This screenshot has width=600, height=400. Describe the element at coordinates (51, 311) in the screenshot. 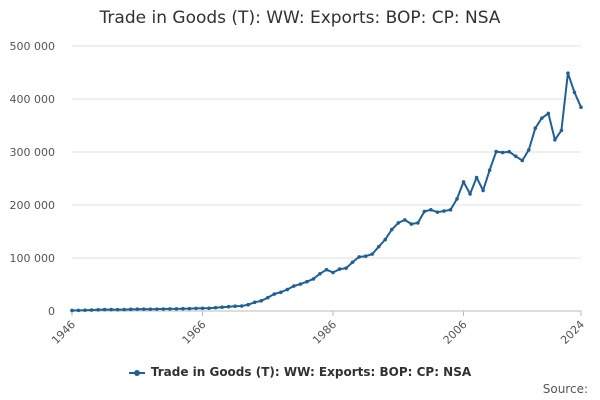

I see `y-tick-label: 0` at that location.